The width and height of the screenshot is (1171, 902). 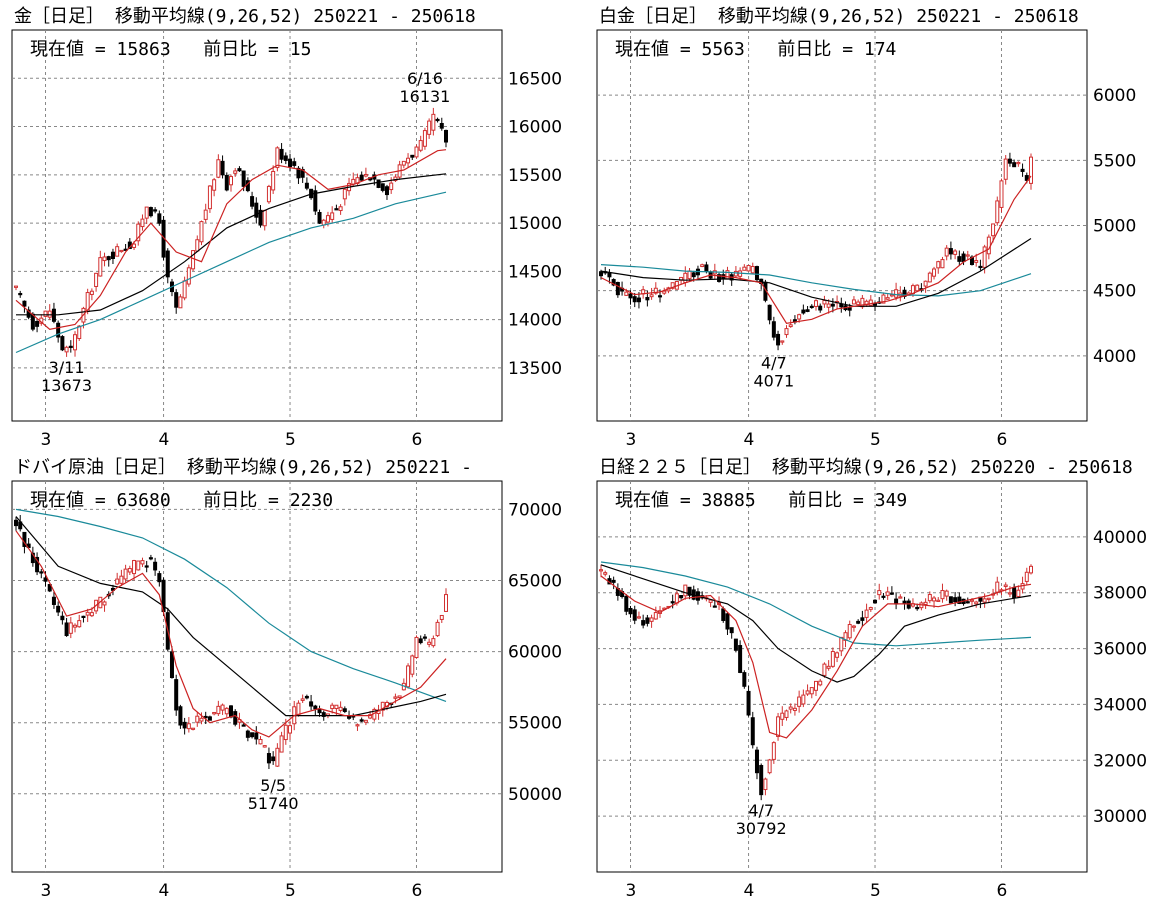 What do you see at coordinates (416, 891) in the screenshot?
I see `x-tick-label: 6` at bounding box center [416, 891].